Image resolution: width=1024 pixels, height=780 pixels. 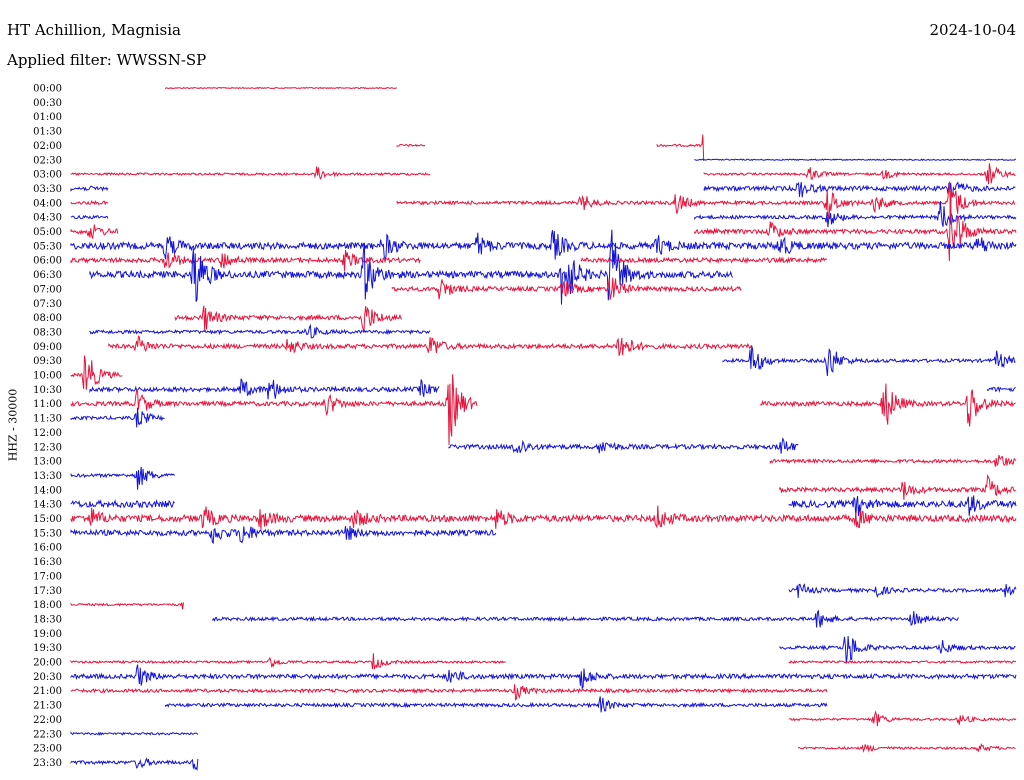 What do you see at coordinates (902, 591) in the screenshot?
I see `trace-17-30-seg0` at bounding box center [902, 591].